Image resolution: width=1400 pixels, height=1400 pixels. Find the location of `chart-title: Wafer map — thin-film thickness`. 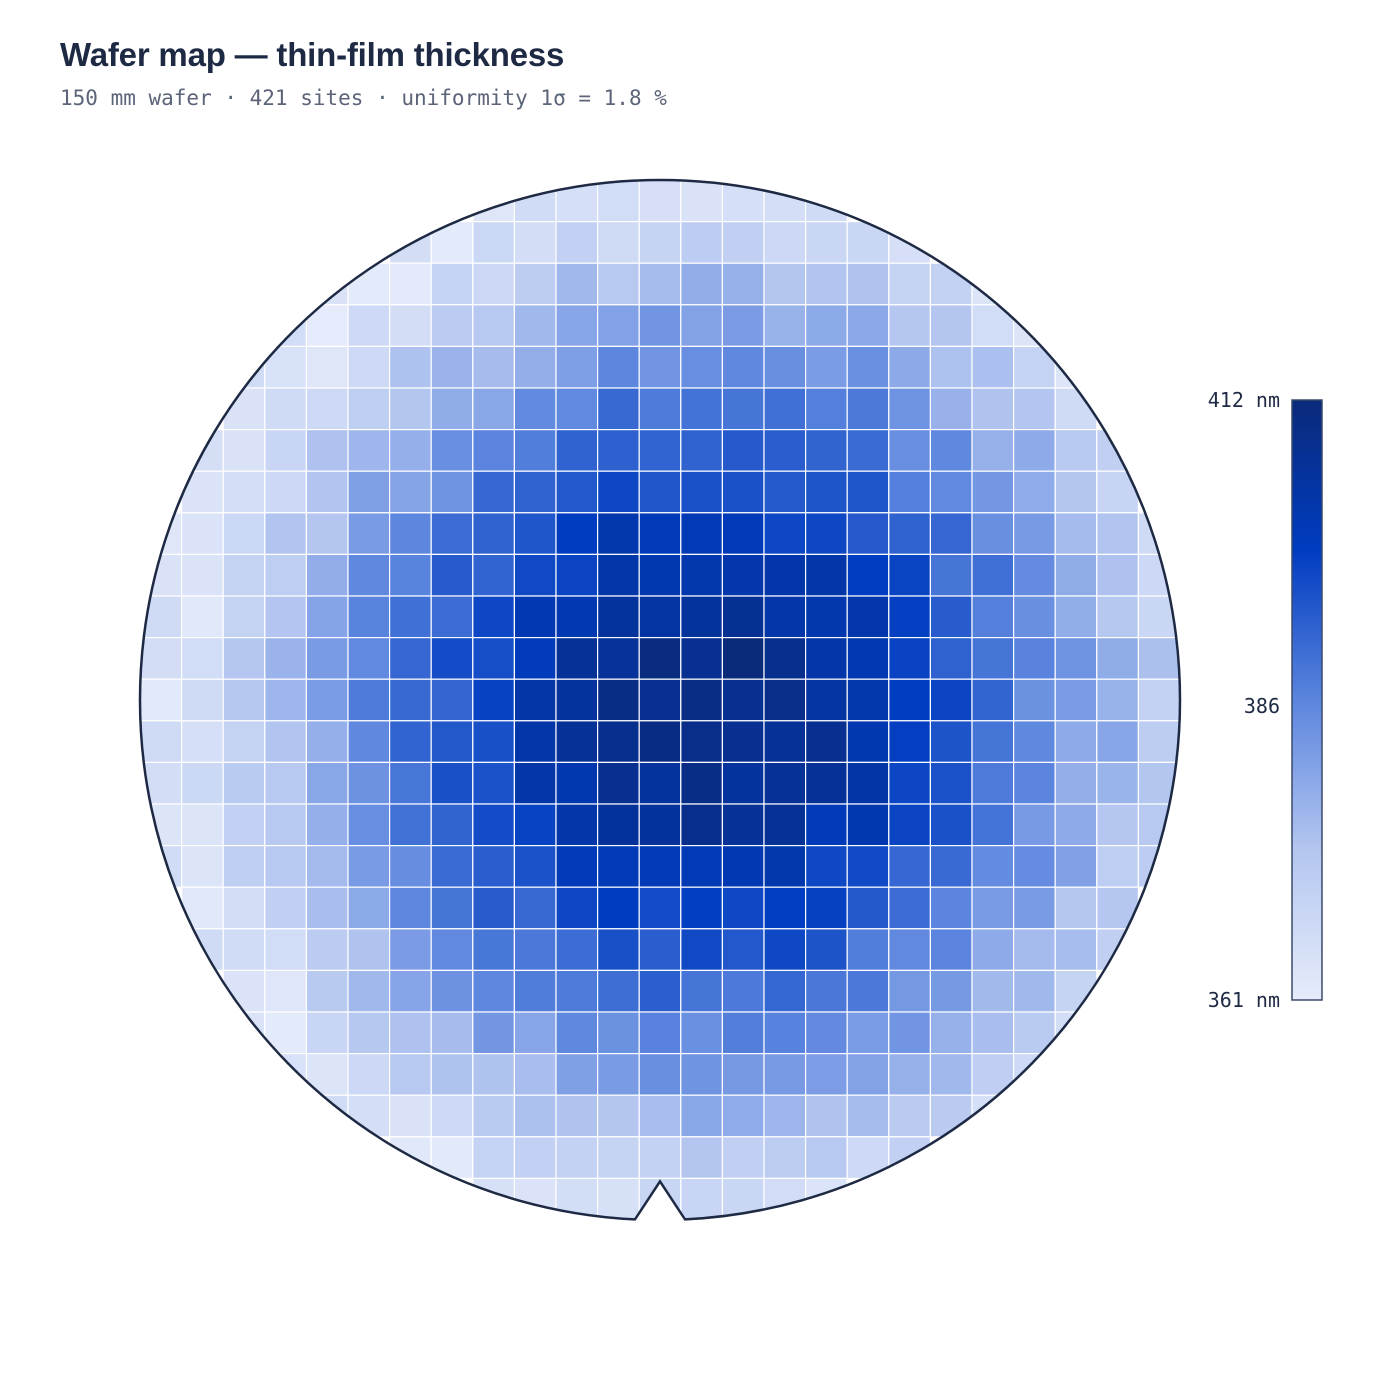

chart-title: Wafer map — thin-film thickness is located at coordinates (312, 54).